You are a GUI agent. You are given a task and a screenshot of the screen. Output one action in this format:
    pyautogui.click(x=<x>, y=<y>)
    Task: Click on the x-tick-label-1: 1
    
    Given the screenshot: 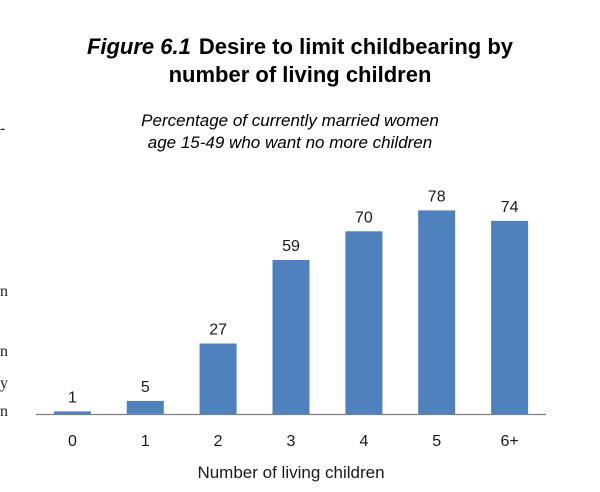 What is the action you would take?
    pyautogui.click(x=145, y=441)
    